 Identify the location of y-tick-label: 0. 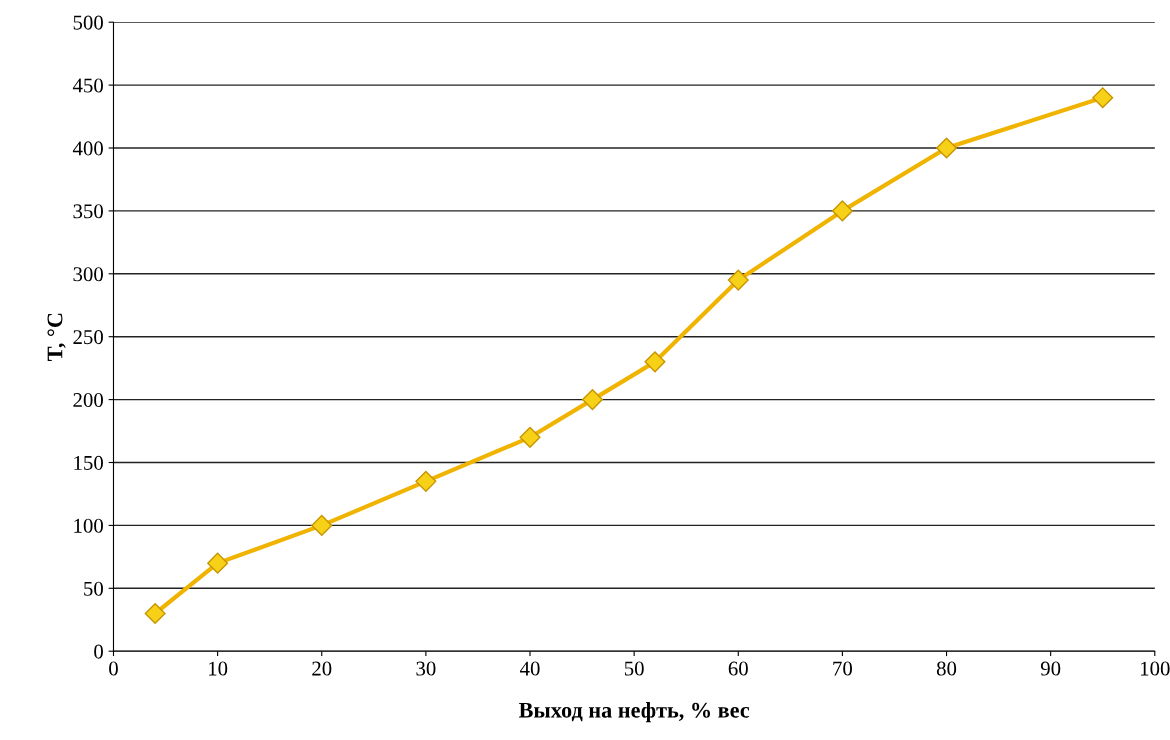
(98, 651).